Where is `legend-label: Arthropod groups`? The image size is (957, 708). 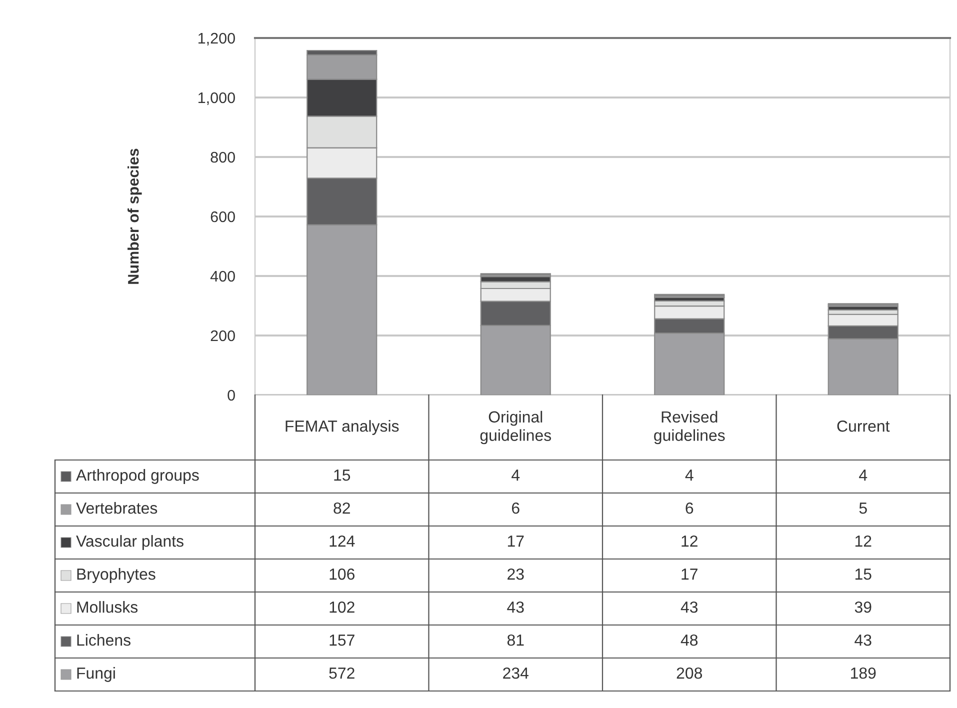 legend-label: Arthropod groups is located at coordinates (137, 476).